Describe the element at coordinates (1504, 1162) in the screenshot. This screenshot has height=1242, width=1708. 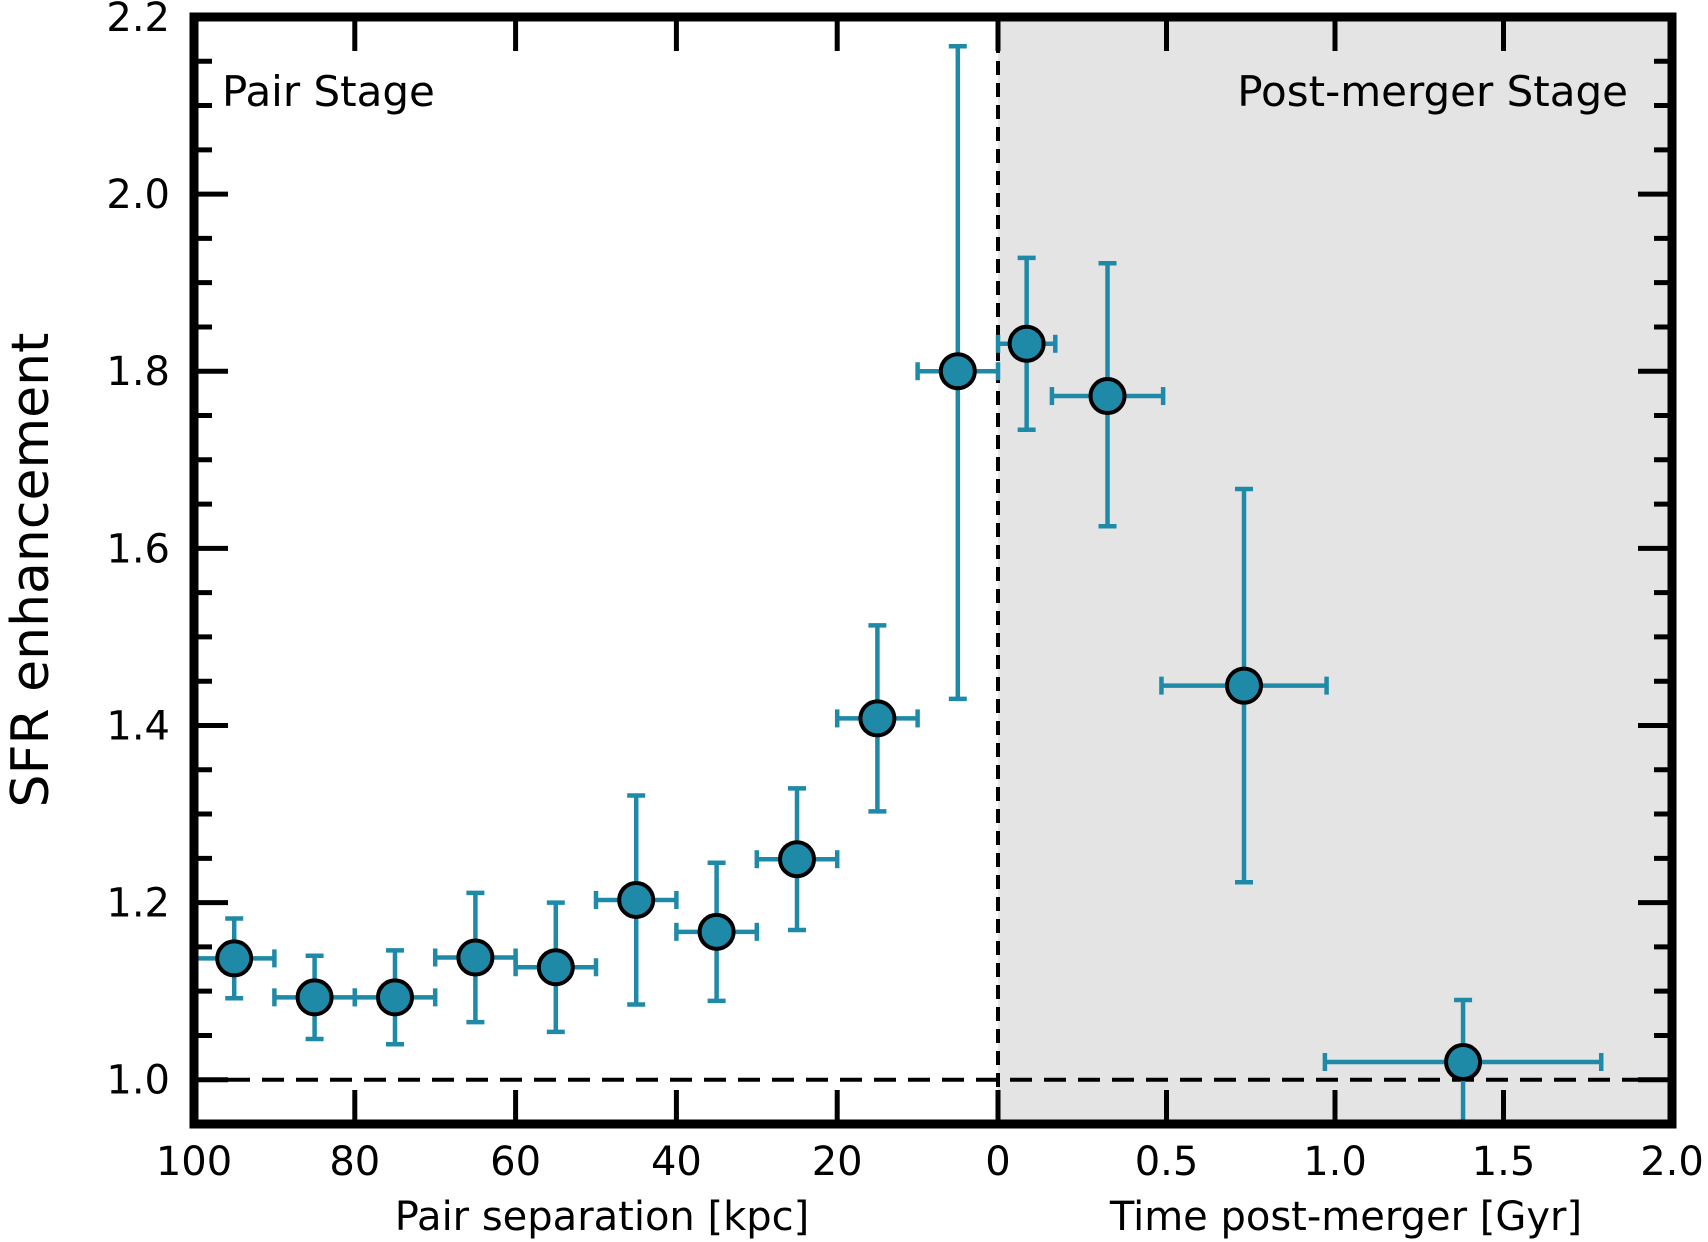
I see `x-tick-label-right: 1.5` at that location.